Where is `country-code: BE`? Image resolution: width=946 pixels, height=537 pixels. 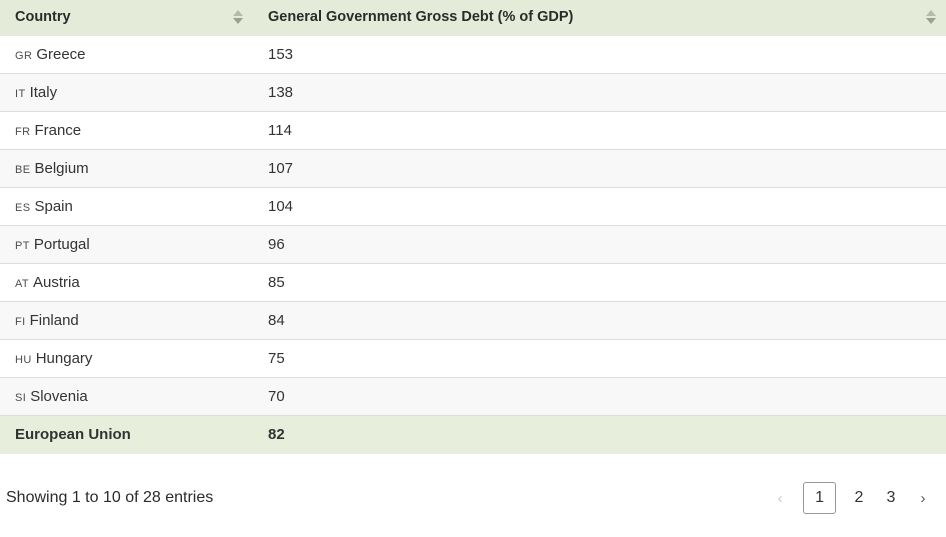
country-code: BE is located at coordinates (23, 169).